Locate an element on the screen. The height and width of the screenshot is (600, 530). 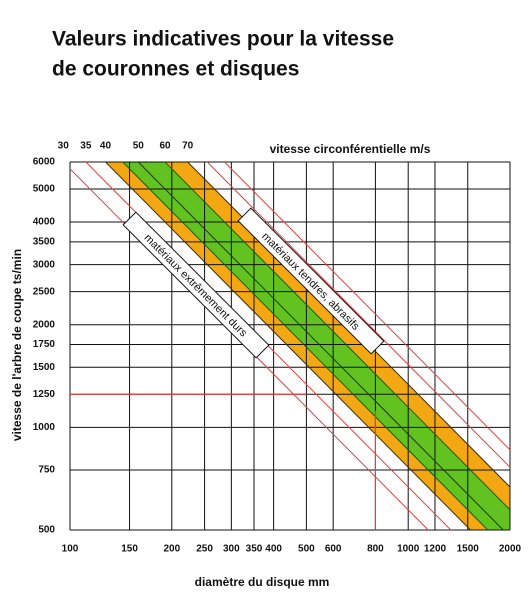
top-tick-label: 70 is located at coordinates (188, 146).